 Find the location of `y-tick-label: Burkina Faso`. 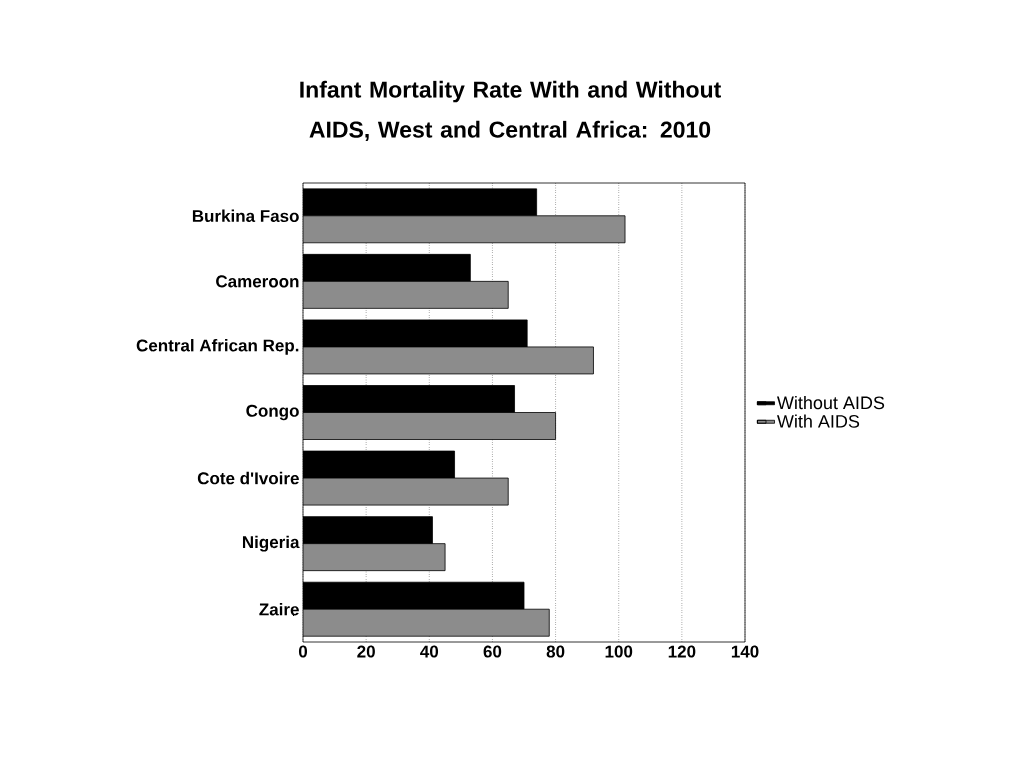

y-tick-label: Burkina Faso is located at coordinates (245, 216).